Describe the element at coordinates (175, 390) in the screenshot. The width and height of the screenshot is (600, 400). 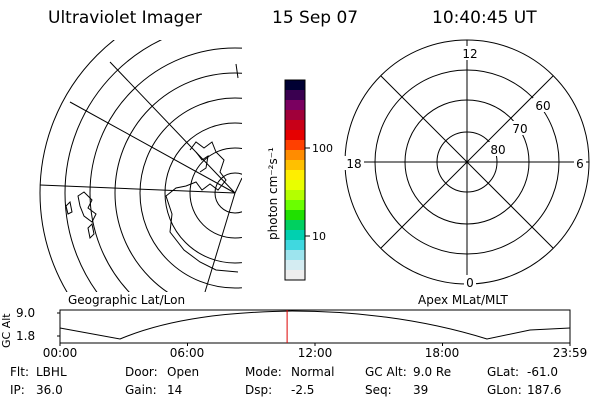
I see `info-value: 14` at that location.